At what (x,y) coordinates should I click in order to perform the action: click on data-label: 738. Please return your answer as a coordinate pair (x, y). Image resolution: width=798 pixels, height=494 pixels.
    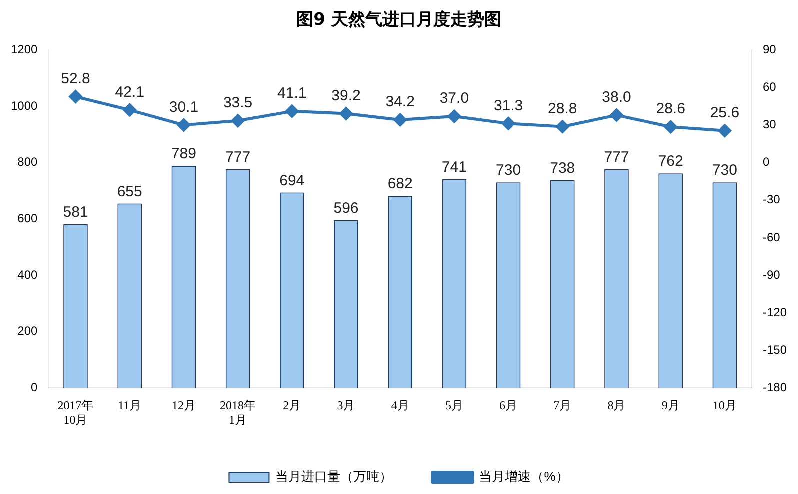
    Looking at the image, I should click on (563, 168).